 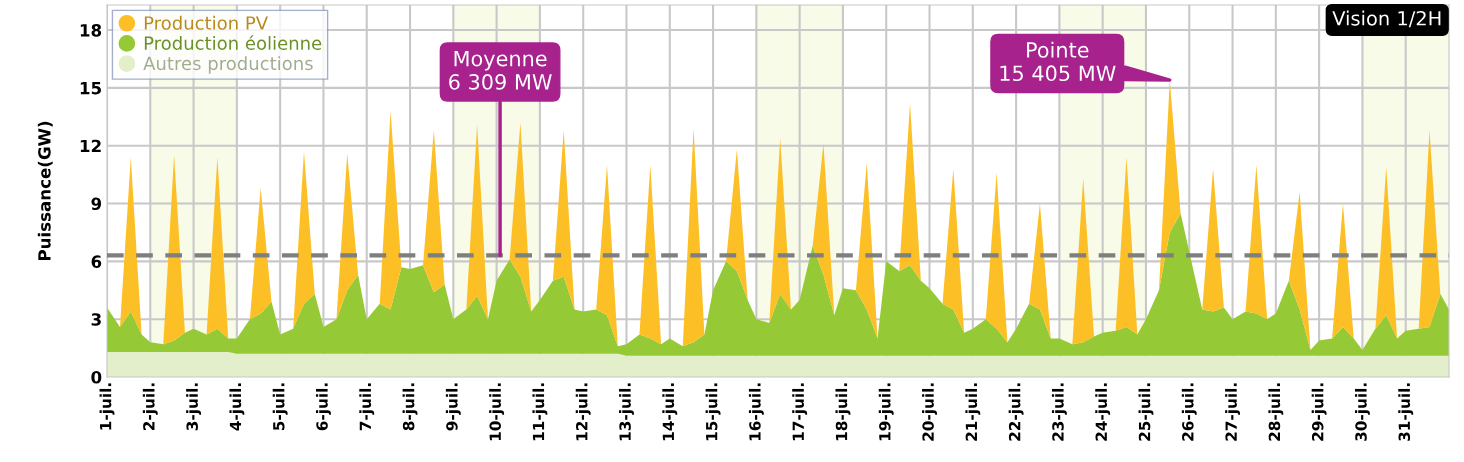 I want to click on legend-label: Autres productions, so click(x=228, y=65).